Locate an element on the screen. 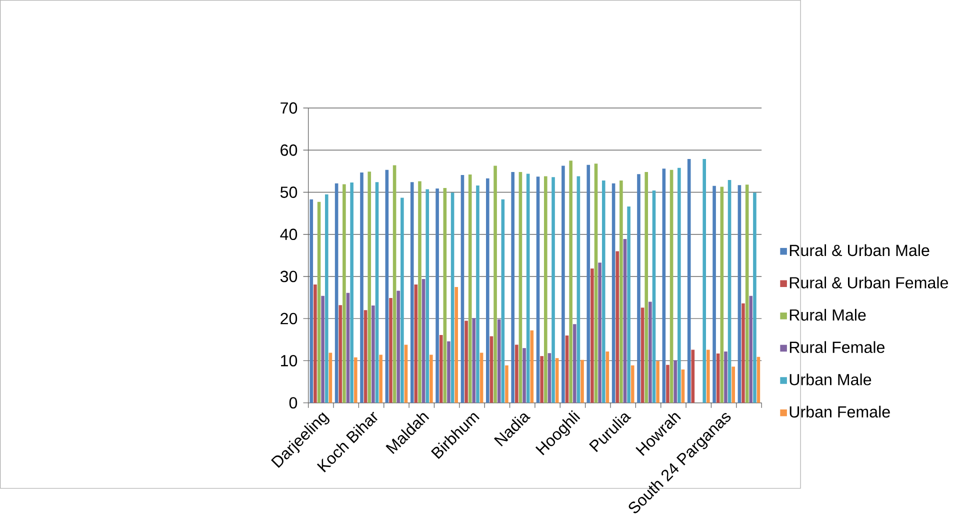 Image resolution: width=953 pixels, height=519 pixels. legend-label: Urban Female is located at coordinates (840, 412).